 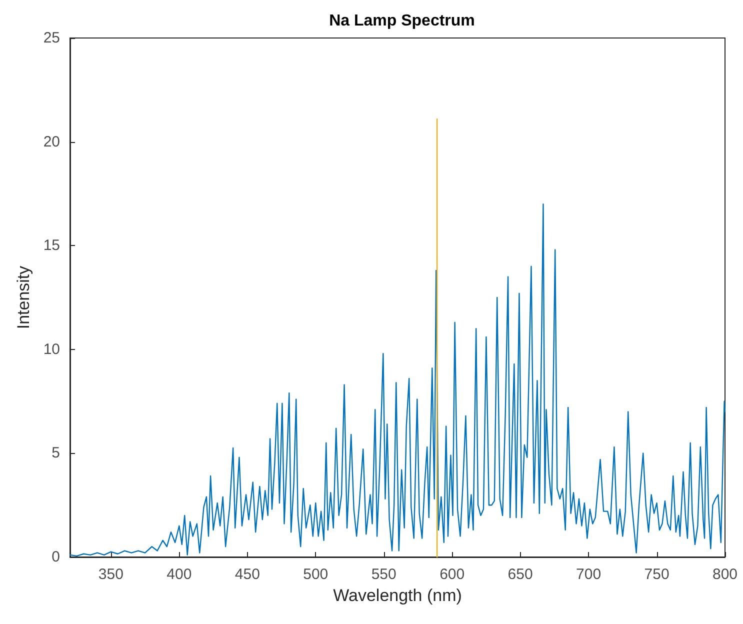 What do you see at coordinates (179, 574) in the screenshot?
I see `x-tick-label: 400` at bounding box center [179, 574].